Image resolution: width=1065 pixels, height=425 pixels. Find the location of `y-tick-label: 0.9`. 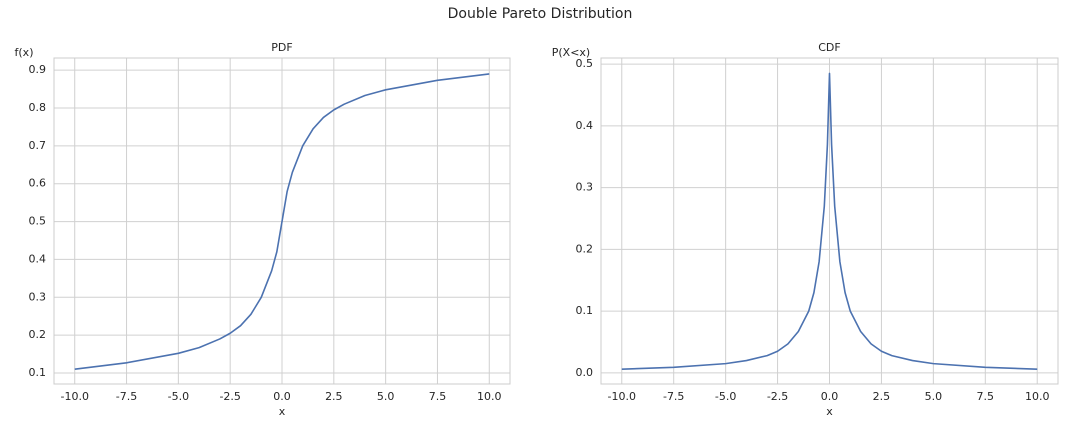

y-tick-label: 0.9 is located at coordinates (38, 69).